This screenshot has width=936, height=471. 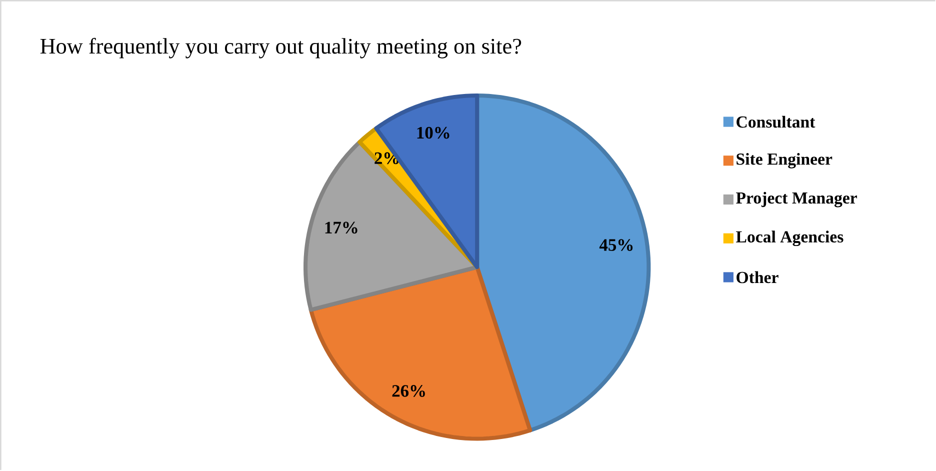 I want to click on legend-label: Consultant, so click(x=776, y=122).